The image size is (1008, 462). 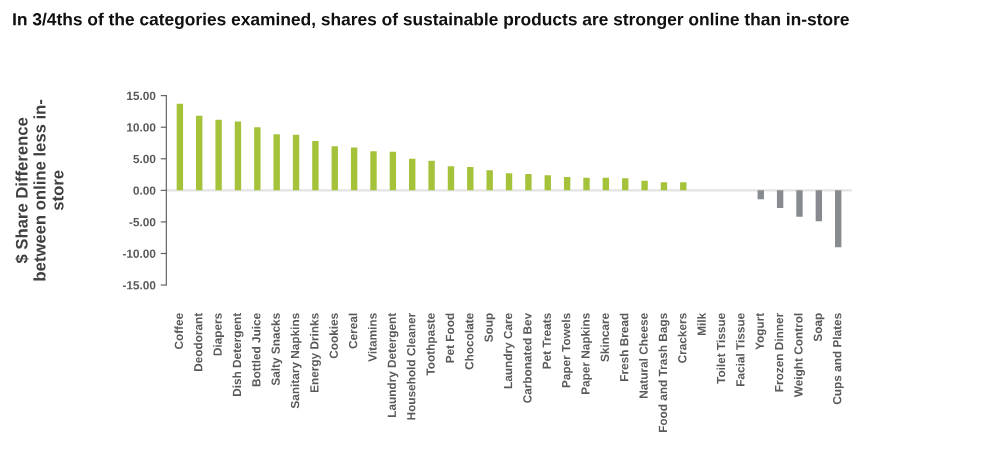 I want to click on x-tick-label: Pet Treats, so click(x=546, y=341).